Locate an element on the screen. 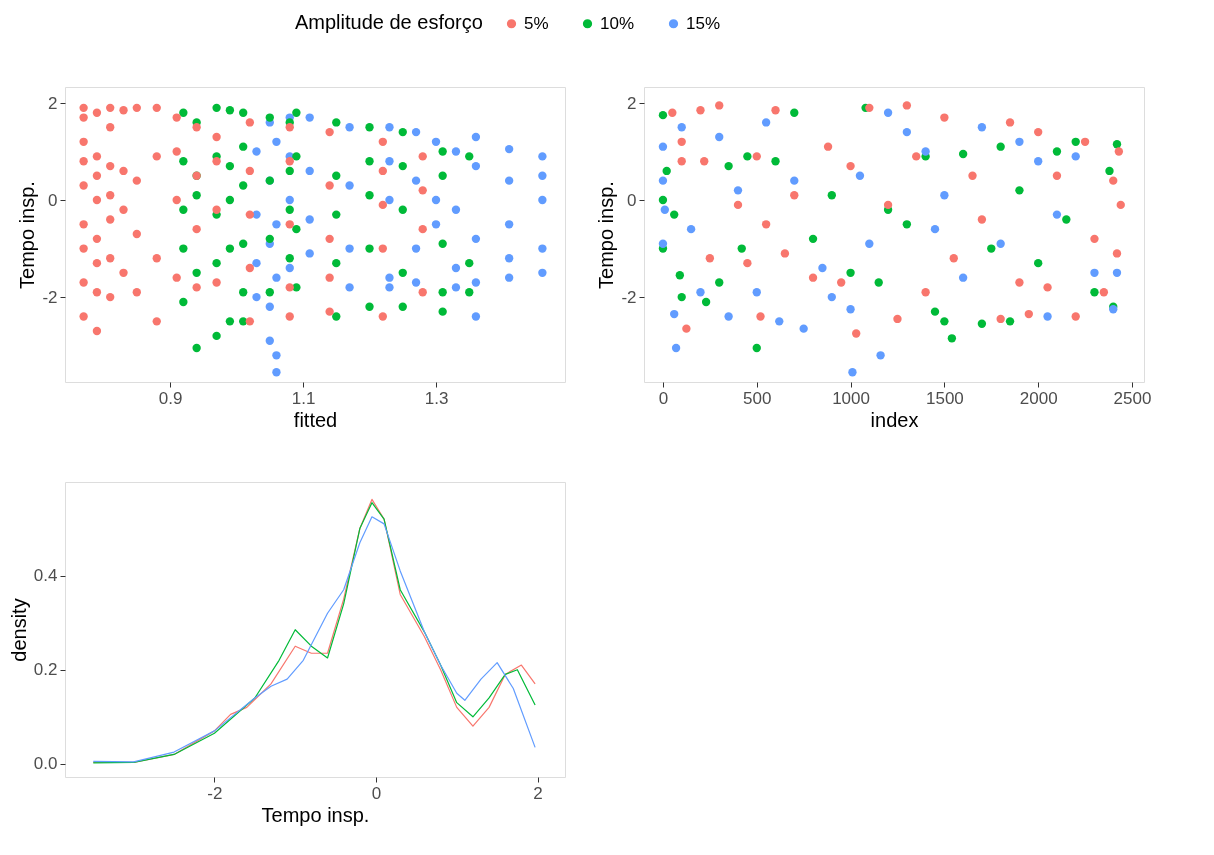 Image resolution: width=1214 pixels, height=855 pixels. x-tick-label: 500 is located at coordinates (757, 398).